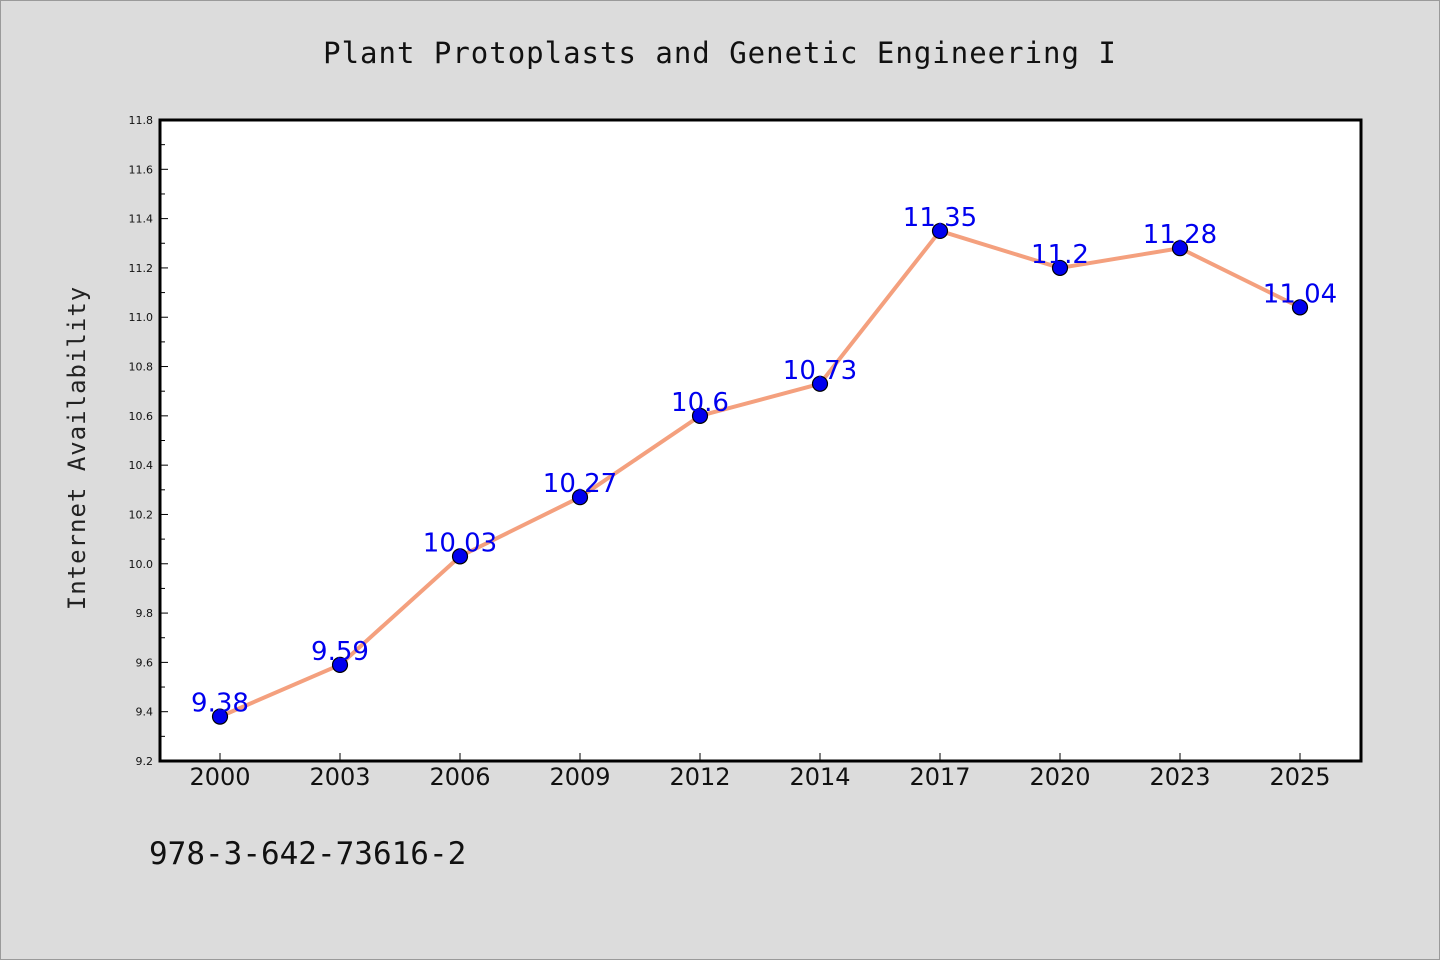 The image size is (1440, 960). What do you see at coordinates (1060, 255) in the screenshot?
I see `data-label: 11.2` at bounding box center [1060, 255].